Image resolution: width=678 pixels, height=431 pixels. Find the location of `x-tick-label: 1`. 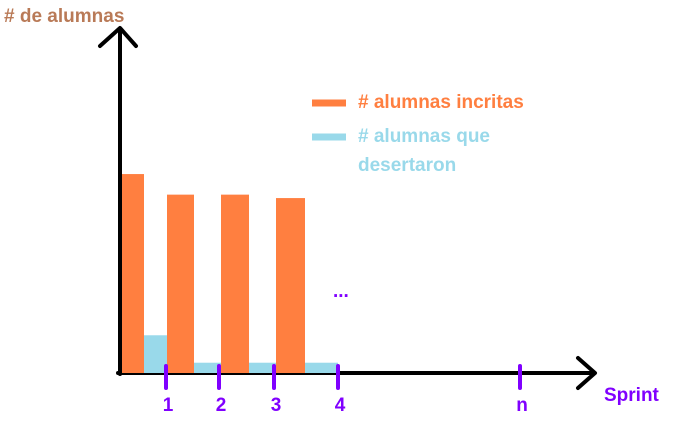

x-tick-label: 1 is located at coordinates (168, 405).